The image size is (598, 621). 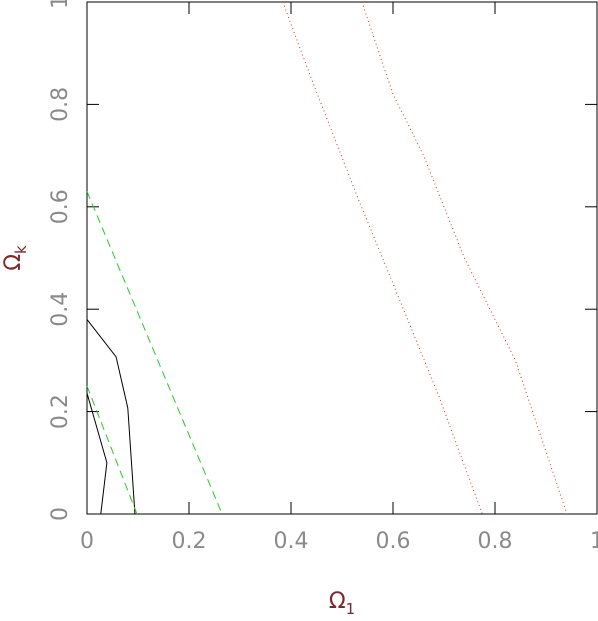 What do you see at coordinates (594, 541) in the screenshot?
I see `x-tick-label: 1` at bounding box center [594, 541].